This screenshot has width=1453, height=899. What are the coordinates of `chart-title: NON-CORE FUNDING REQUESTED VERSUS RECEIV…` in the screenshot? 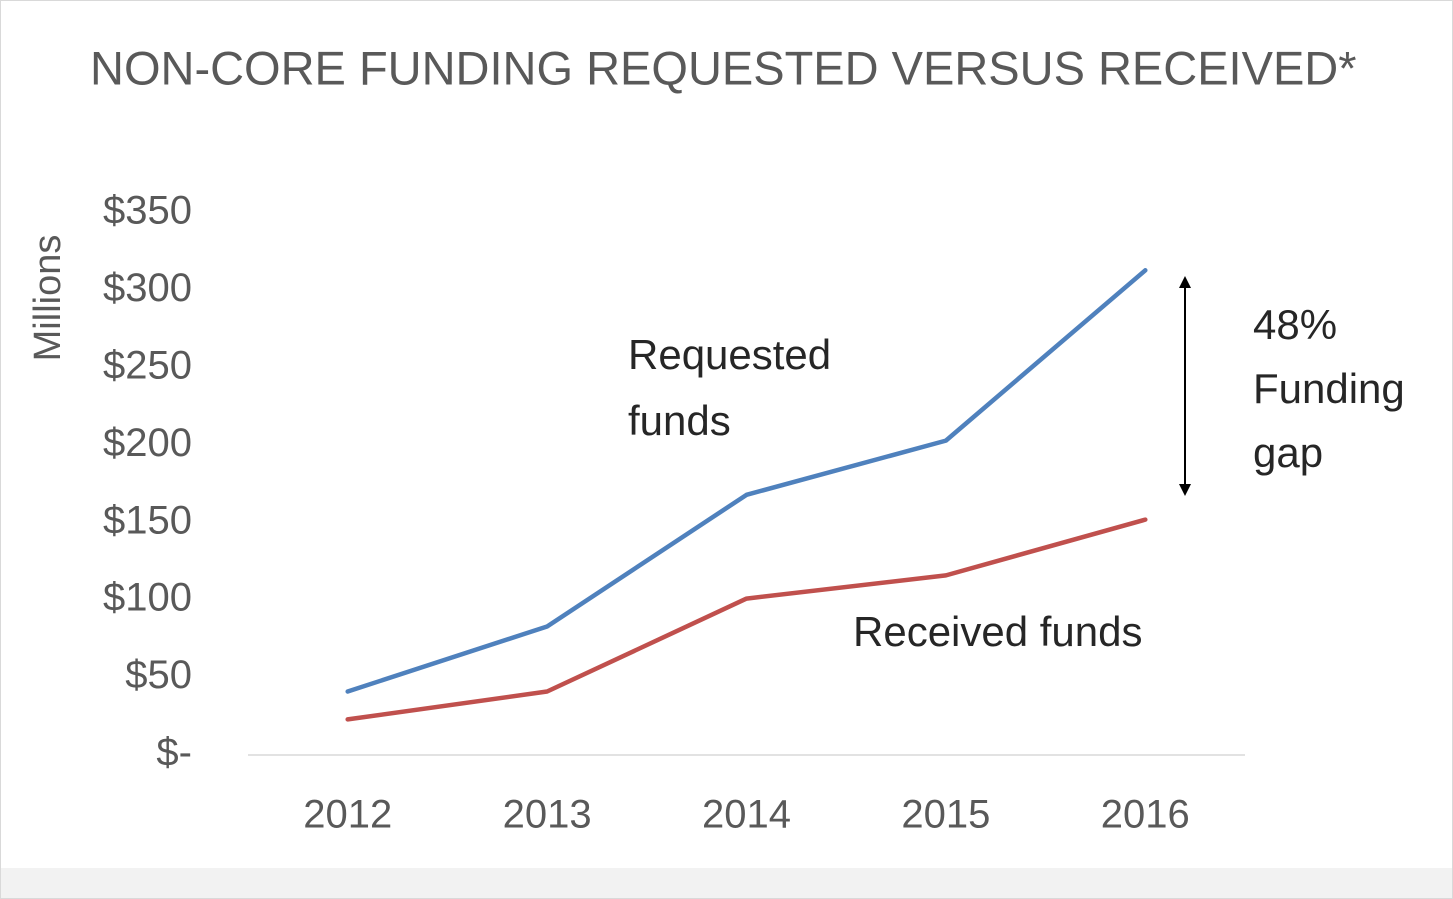 It's located at (723, 67).